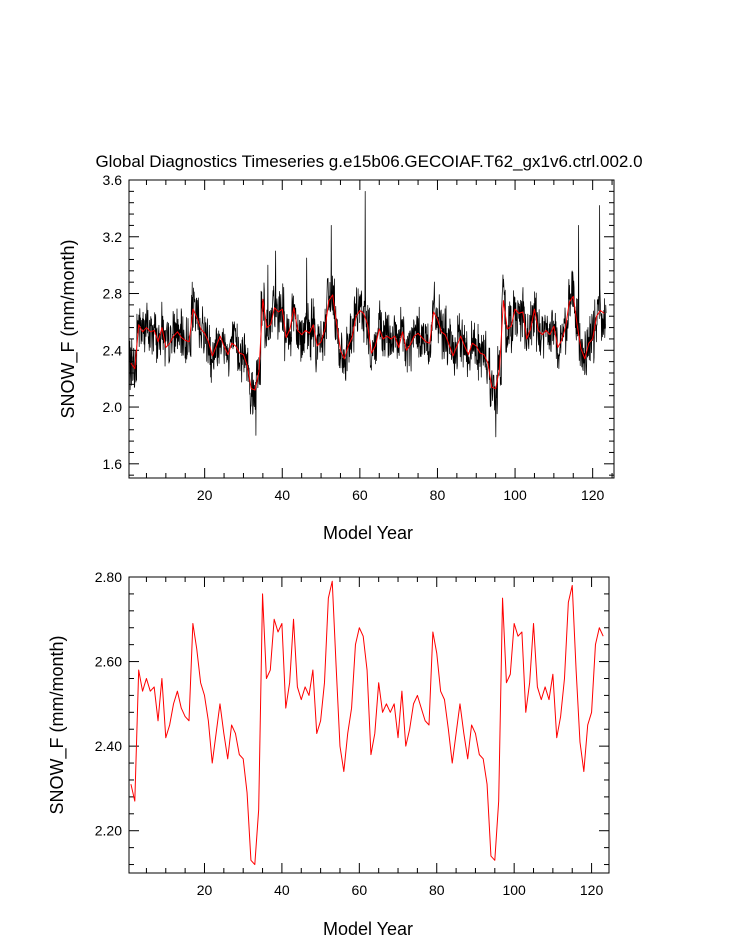 This screenshot has width=733, height=945. Describe the element at coordinates (113, 350) in the screenshot. I see `panel1-ytick-label: 2.4` at that location.